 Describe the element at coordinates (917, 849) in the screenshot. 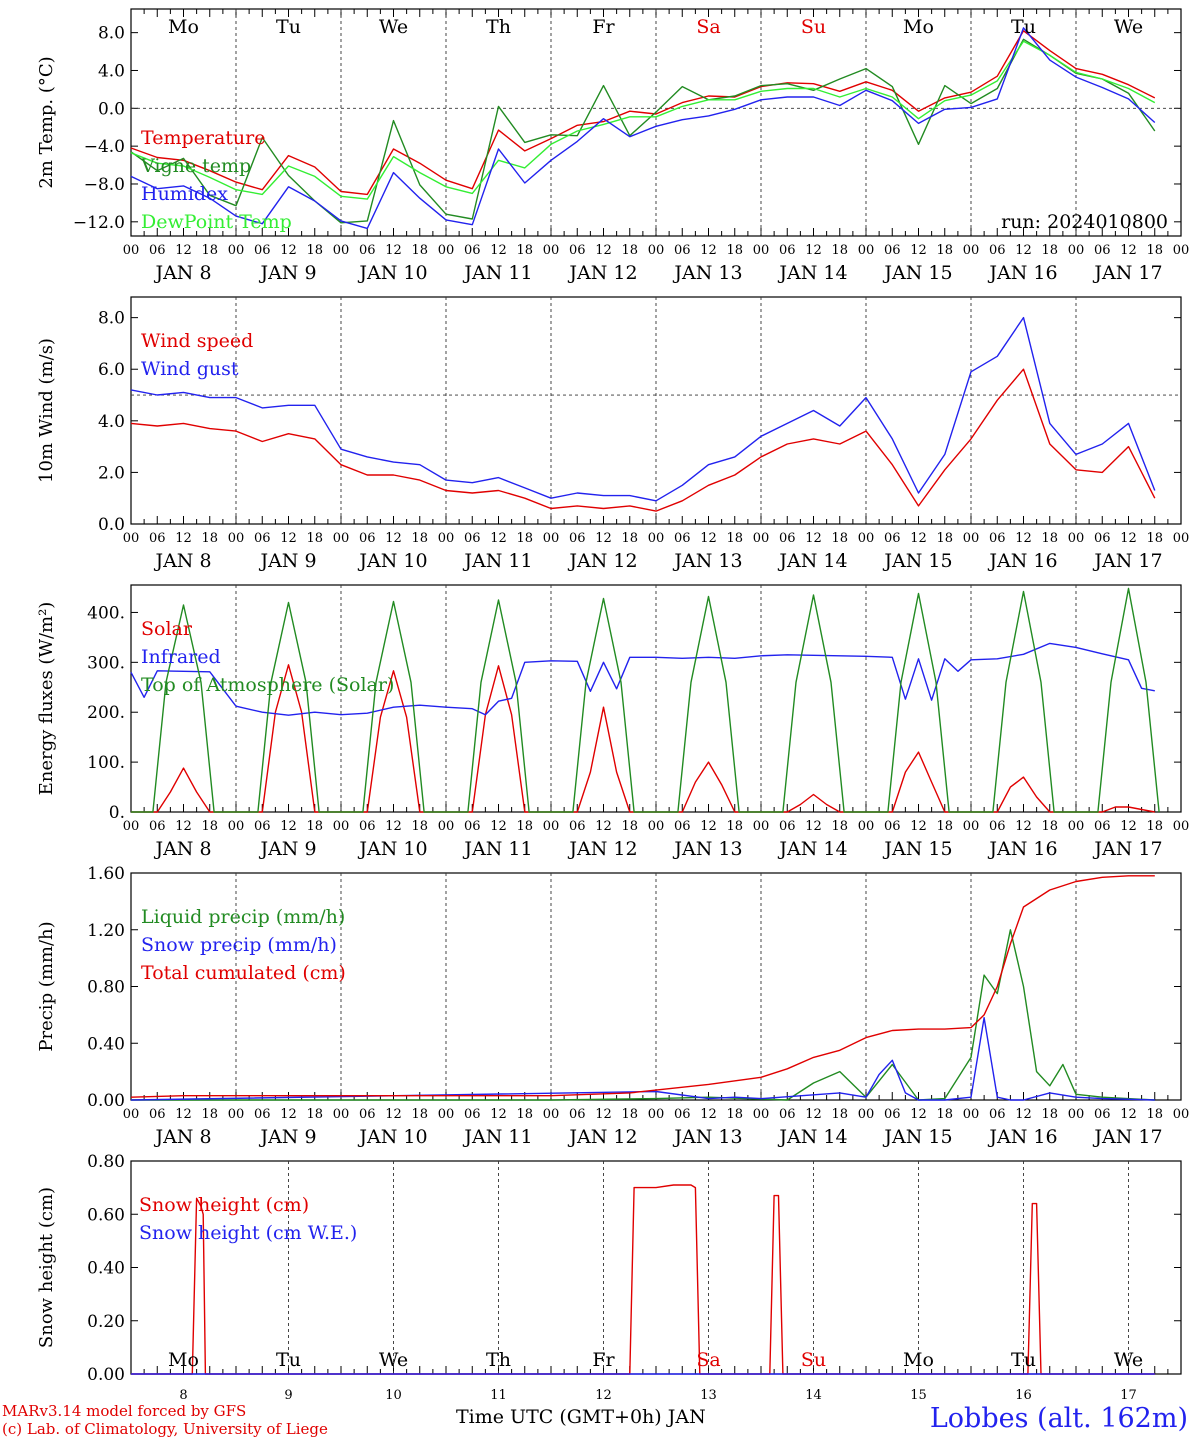

I see `date-label: JAN 15` at that location.